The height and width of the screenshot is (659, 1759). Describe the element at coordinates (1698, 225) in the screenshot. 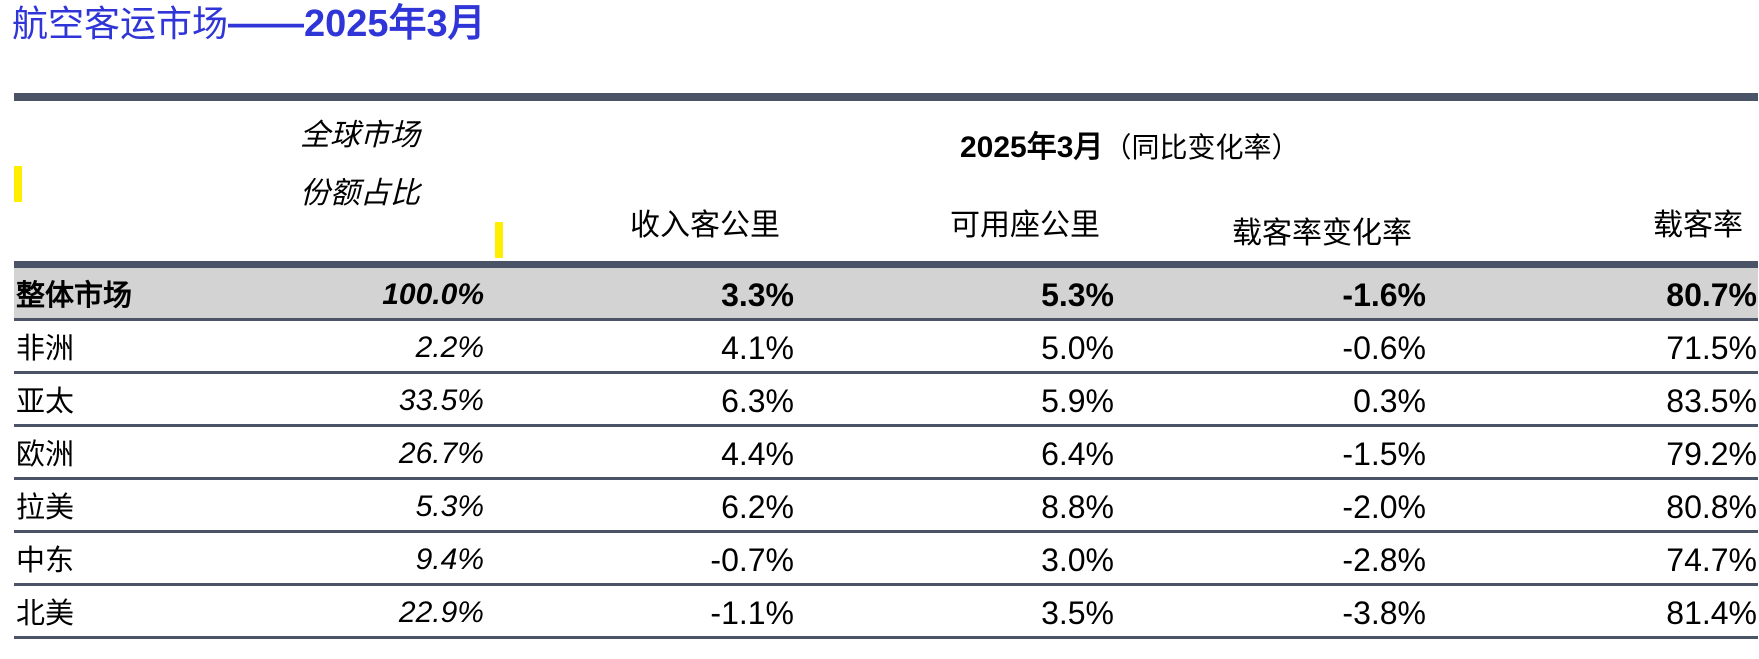

I see `column-header-lf: 载客率` at that location.